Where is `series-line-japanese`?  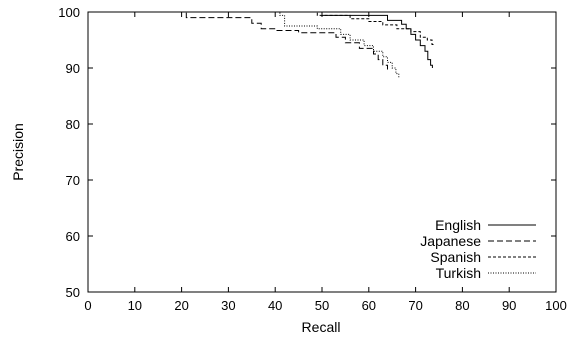
series-line-japanese is located at coordinates (238, 41).